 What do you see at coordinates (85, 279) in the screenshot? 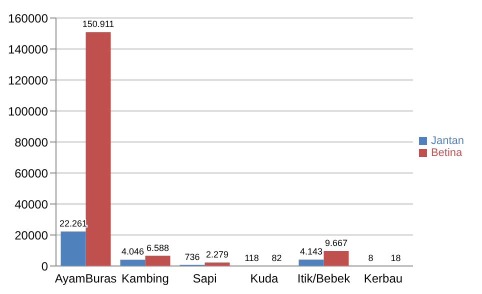
I see `x-tick-label: AyamBuras` at bounding box center [85, 279].